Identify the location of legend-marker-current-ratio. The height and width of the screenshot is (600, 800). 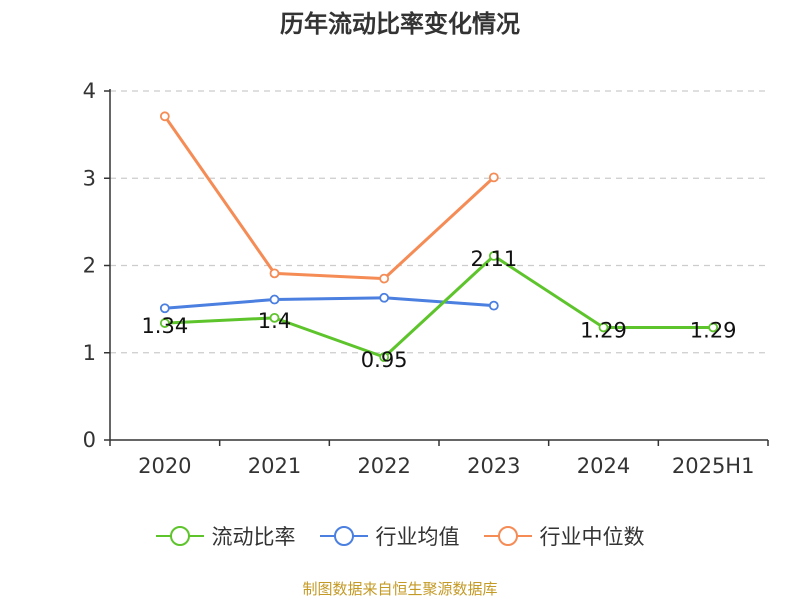
(179, 536).